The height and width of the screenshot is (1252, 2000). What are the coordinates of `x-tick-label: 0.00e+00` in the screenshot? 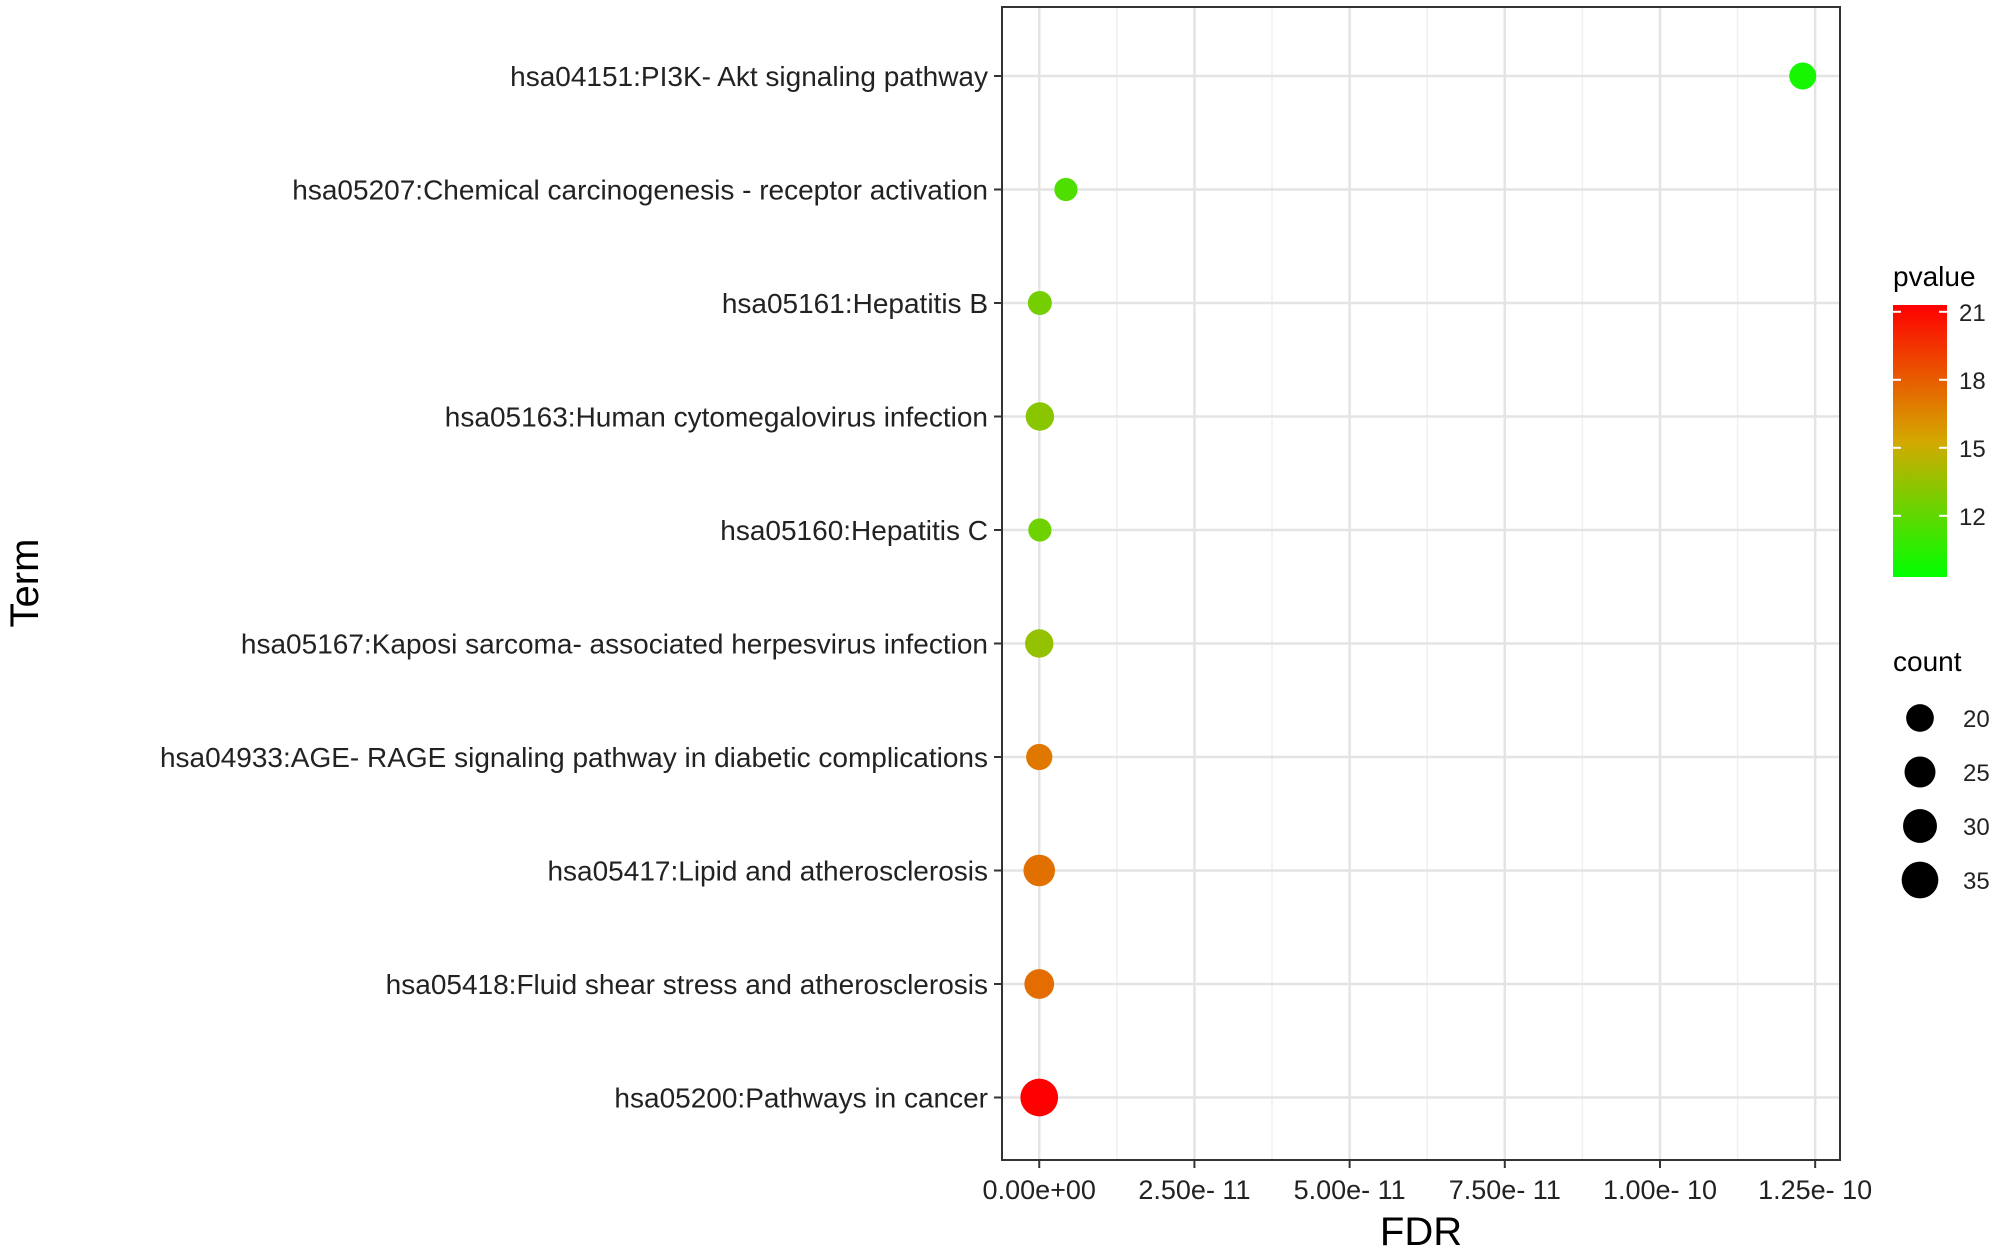 It's located at (1039, 1190).